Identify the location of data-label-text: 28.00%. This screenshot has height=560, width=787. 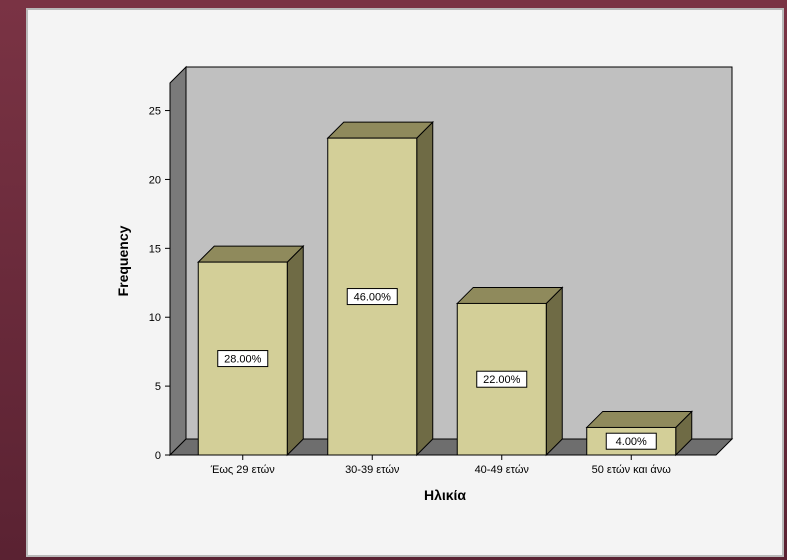
(243, 360).